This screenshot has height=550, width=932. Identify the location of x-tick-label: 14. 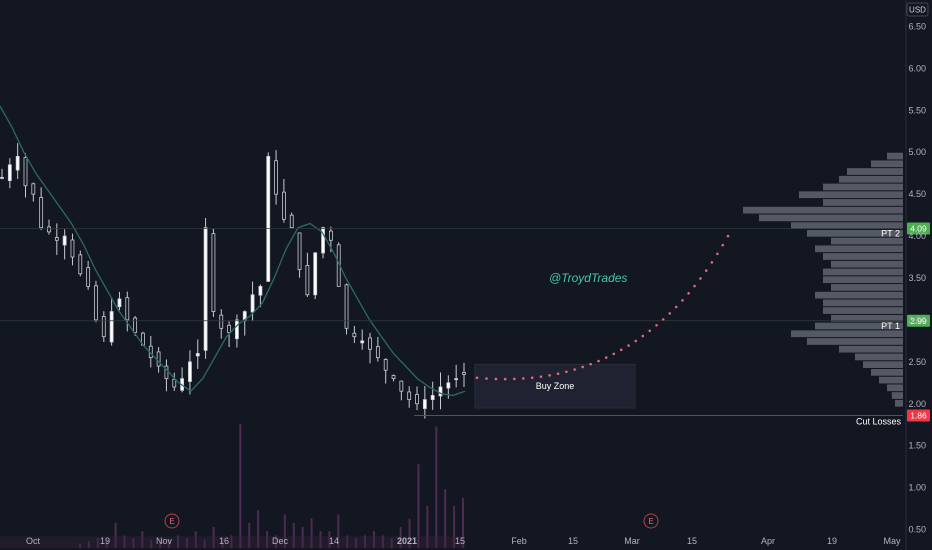
(334, 541).